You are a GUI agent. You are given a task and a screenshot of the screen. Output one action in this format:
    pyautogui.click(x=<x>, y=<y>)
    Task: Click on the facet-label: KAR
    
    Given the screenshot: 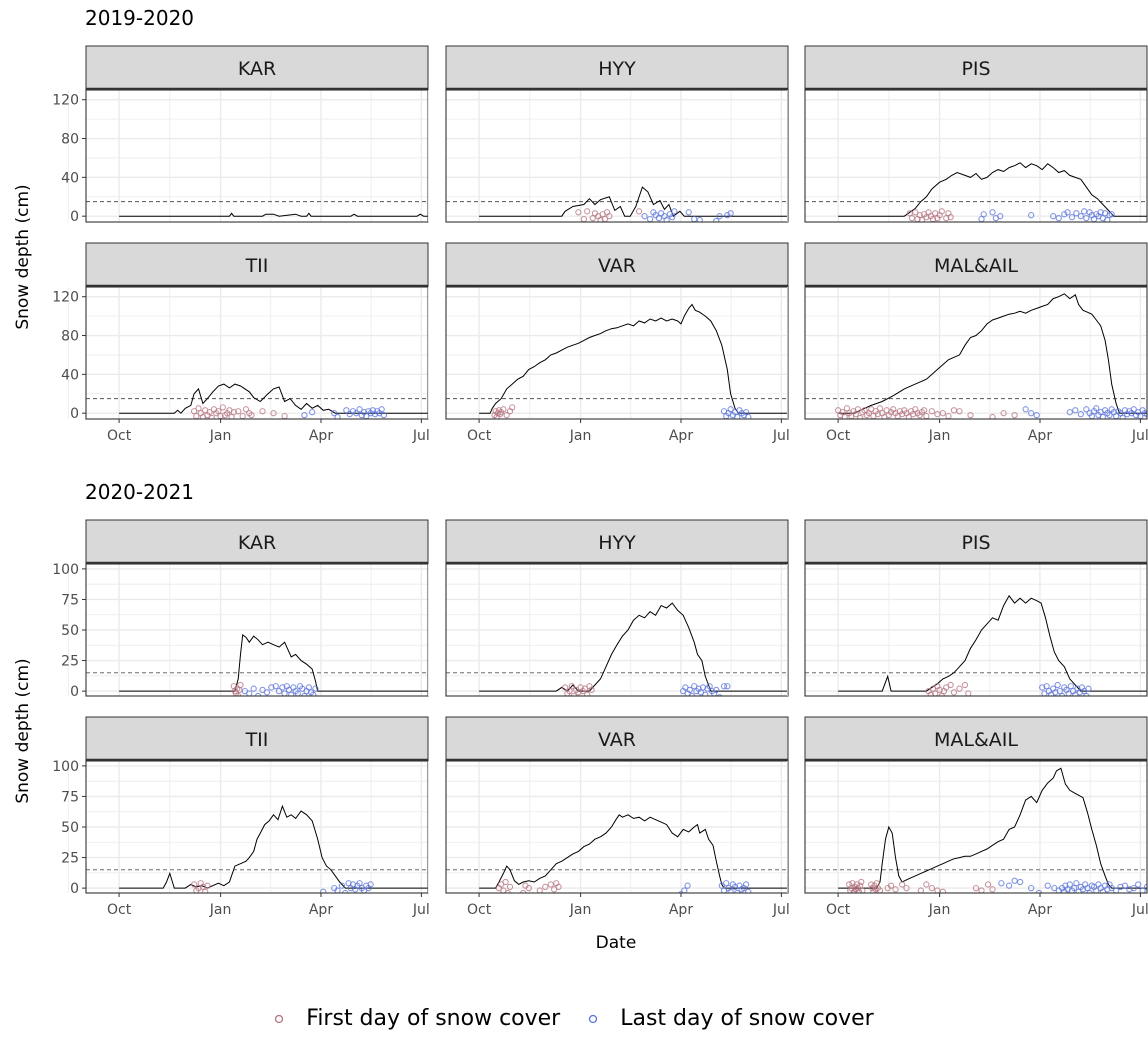 What is the action you would take?
    pyautogui.click(x=257, y=543)
    